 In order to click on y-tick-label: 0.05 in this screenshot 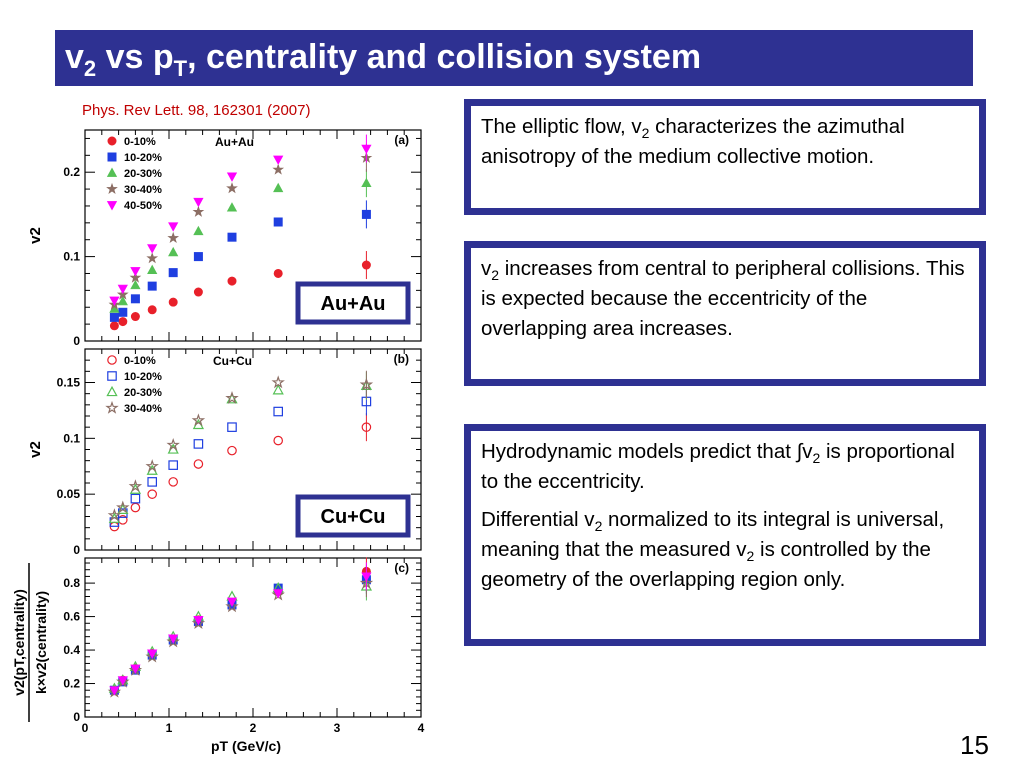, I will do `click(69, 494)`.